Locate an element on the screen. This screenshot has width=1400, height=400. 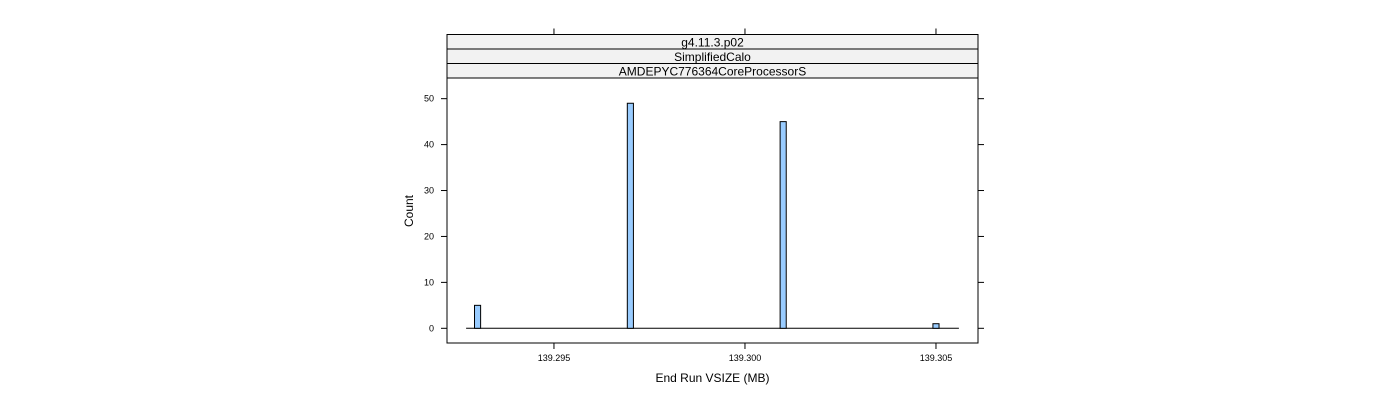
y-axis-title: Count is located at coordinates (409, 210).